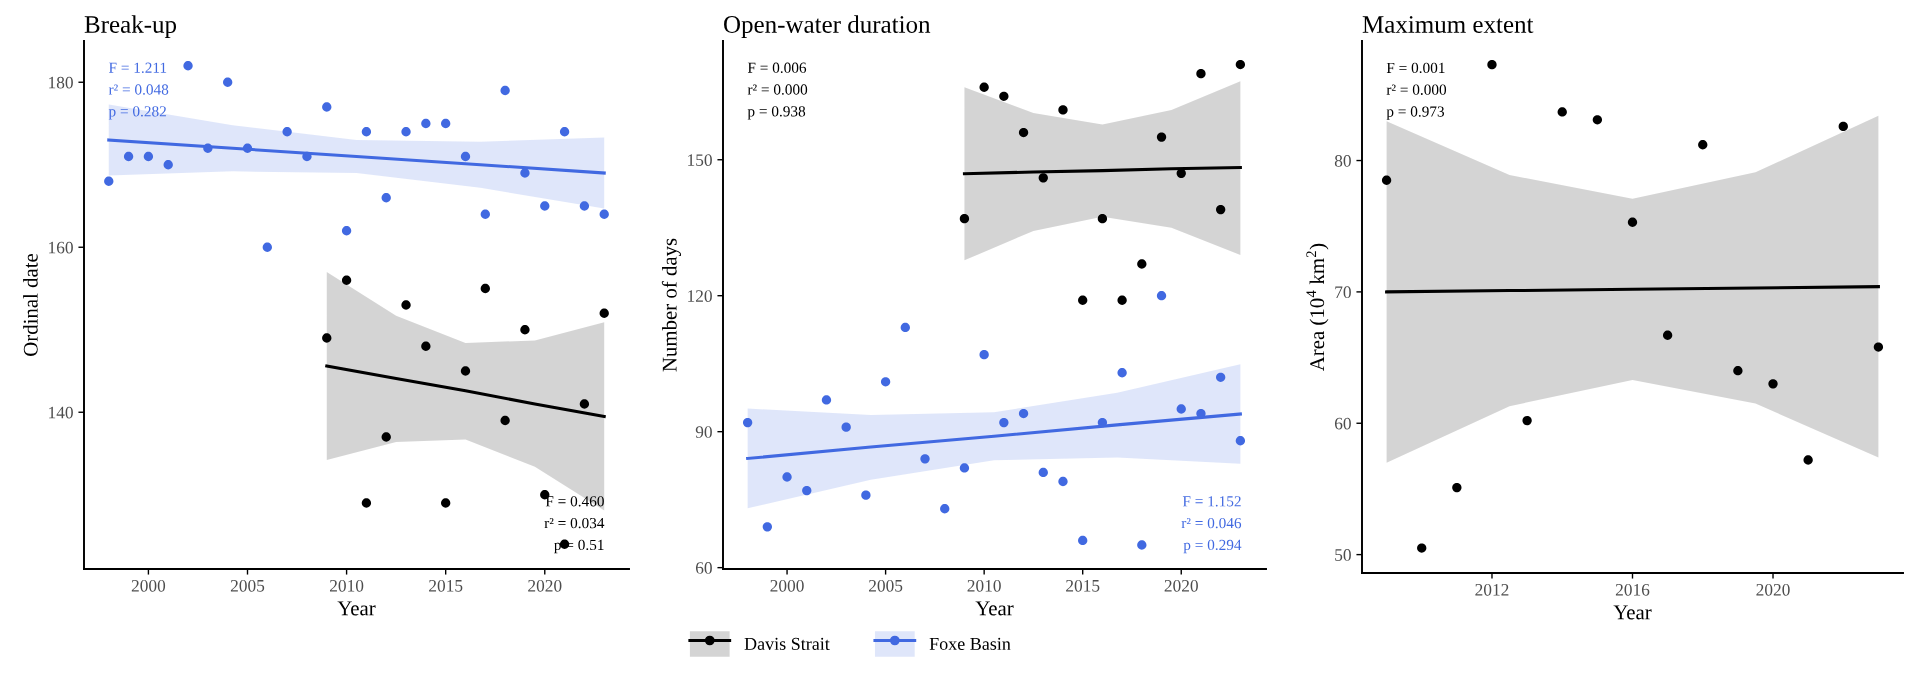 The height and width of the screenshot is (673, 1911). I want to click on x-tick-label: 2016, so click(1632, 589).